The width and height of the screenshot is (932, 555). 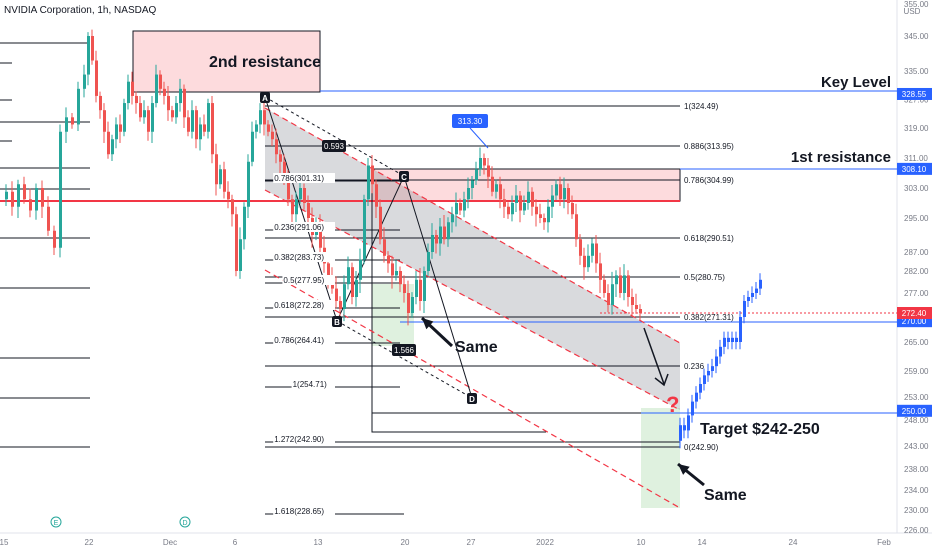 What do you see at coordinates (760, 429) in the screenshot?
I see `target-label: Target $242-250` at bounding box center [760, 429].